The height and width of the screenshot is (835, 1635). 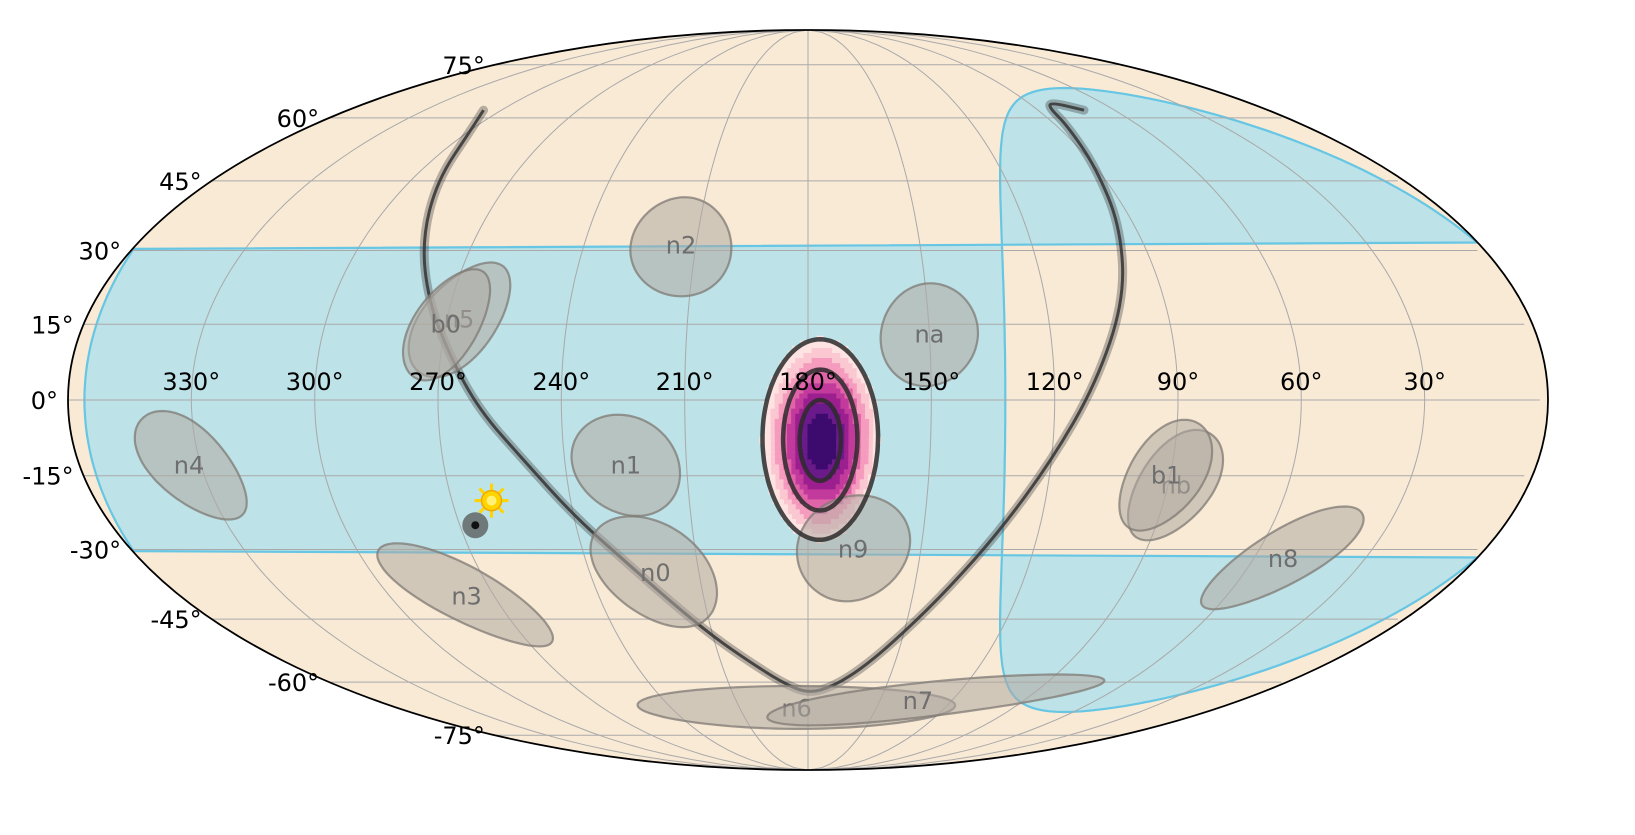 What do you see at coordinates (298, 119) in the screenshot?
I see `lat-tick-label: 60°` at bounding box center [298, 119].